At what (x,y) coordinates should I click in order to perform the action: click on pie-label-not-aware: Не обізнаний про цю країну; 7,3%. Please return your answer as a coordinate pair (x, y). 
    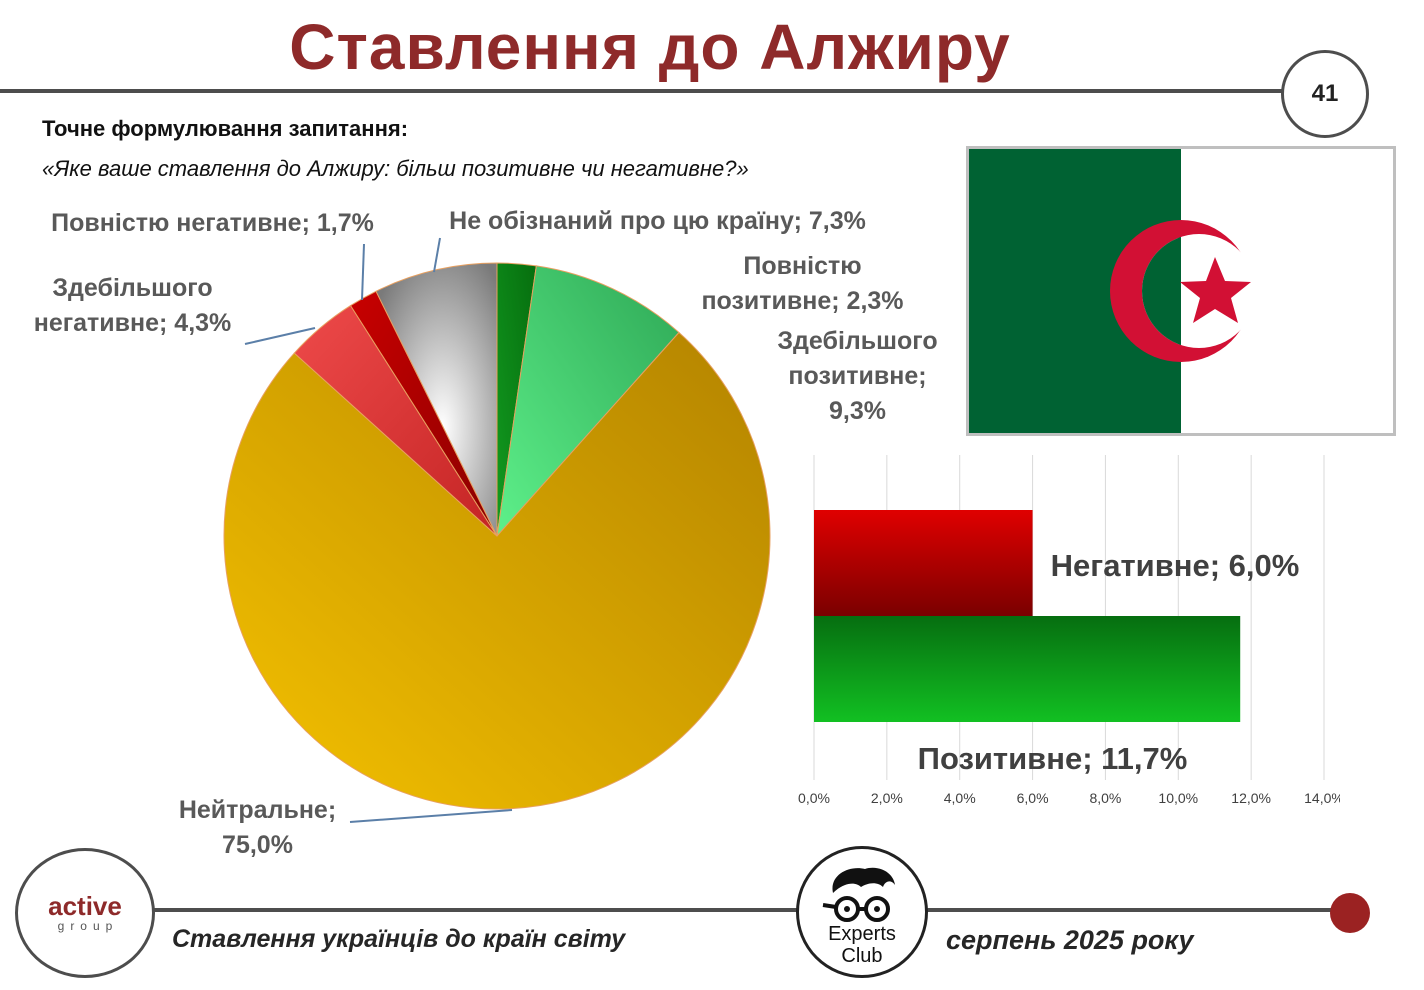
    Looking at the image, I should click on (657, 221).